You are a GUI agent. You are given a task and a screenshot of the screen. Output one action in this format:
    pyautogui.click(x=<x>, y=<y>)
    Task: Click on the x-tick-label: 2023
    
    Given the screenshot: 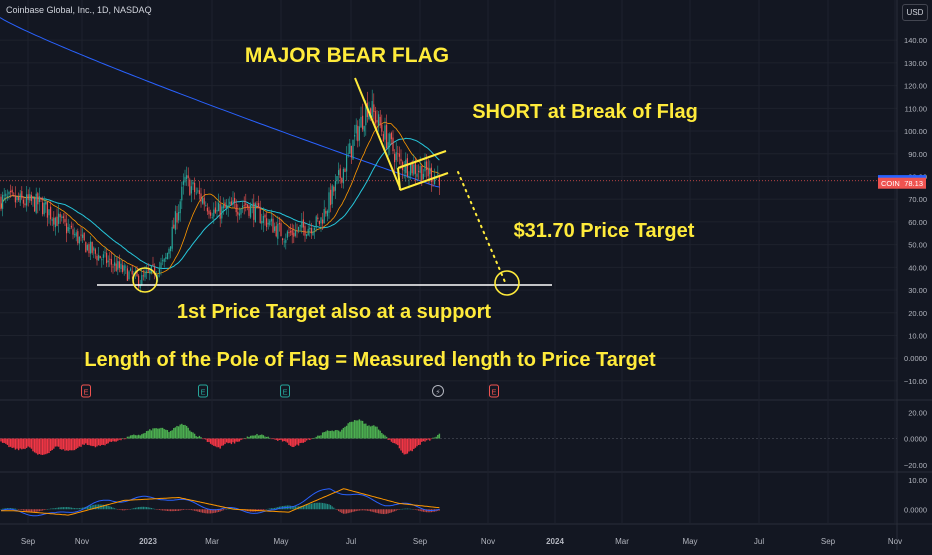 What is the action you would take?
    pyautogui.click(x=148, y=541)
    